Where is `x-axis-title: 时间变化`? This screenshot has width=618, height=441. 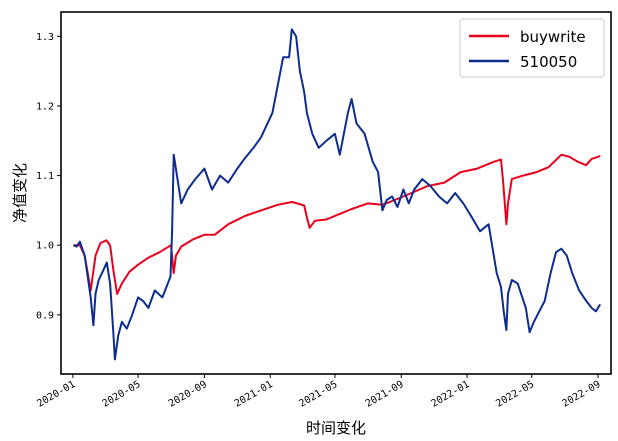 x-axis-title: 时间变化 is located at coordinates (336, 428).